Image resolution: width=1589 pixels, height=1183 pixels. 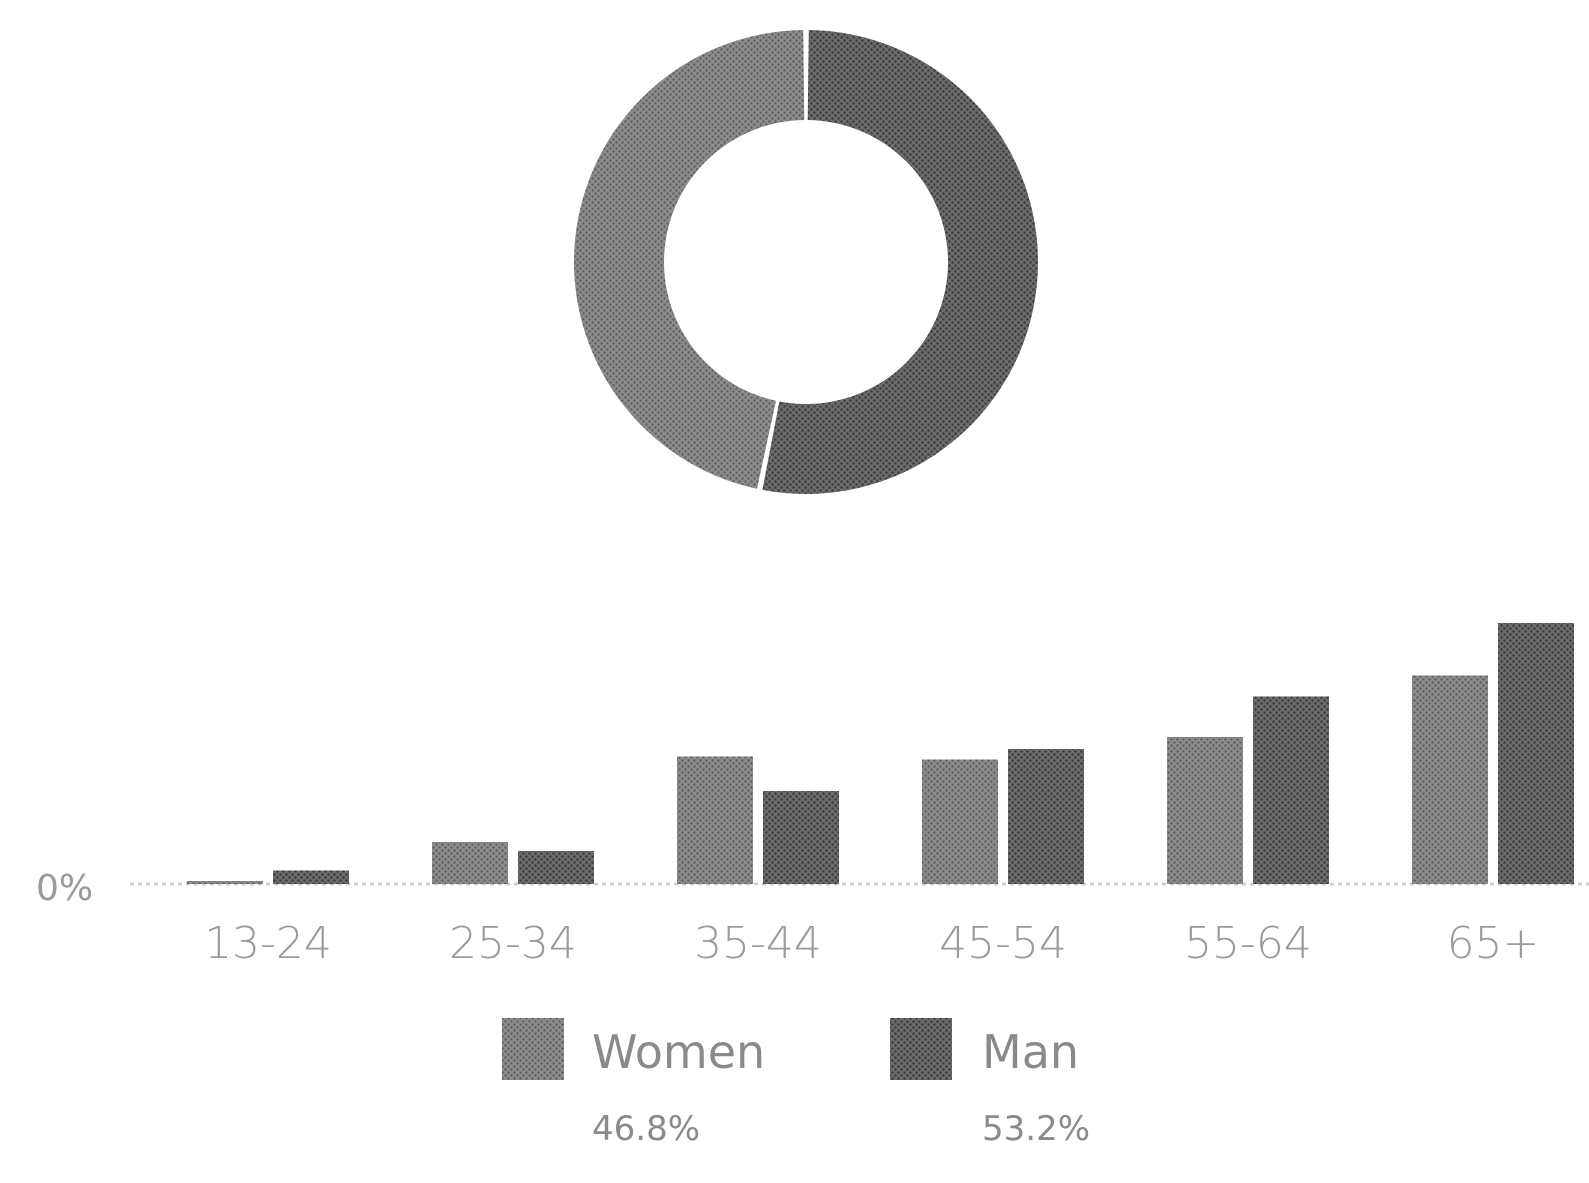 I want to click on legend: Women 46.8% Man 53.2%, so click(x=796, y=1083).